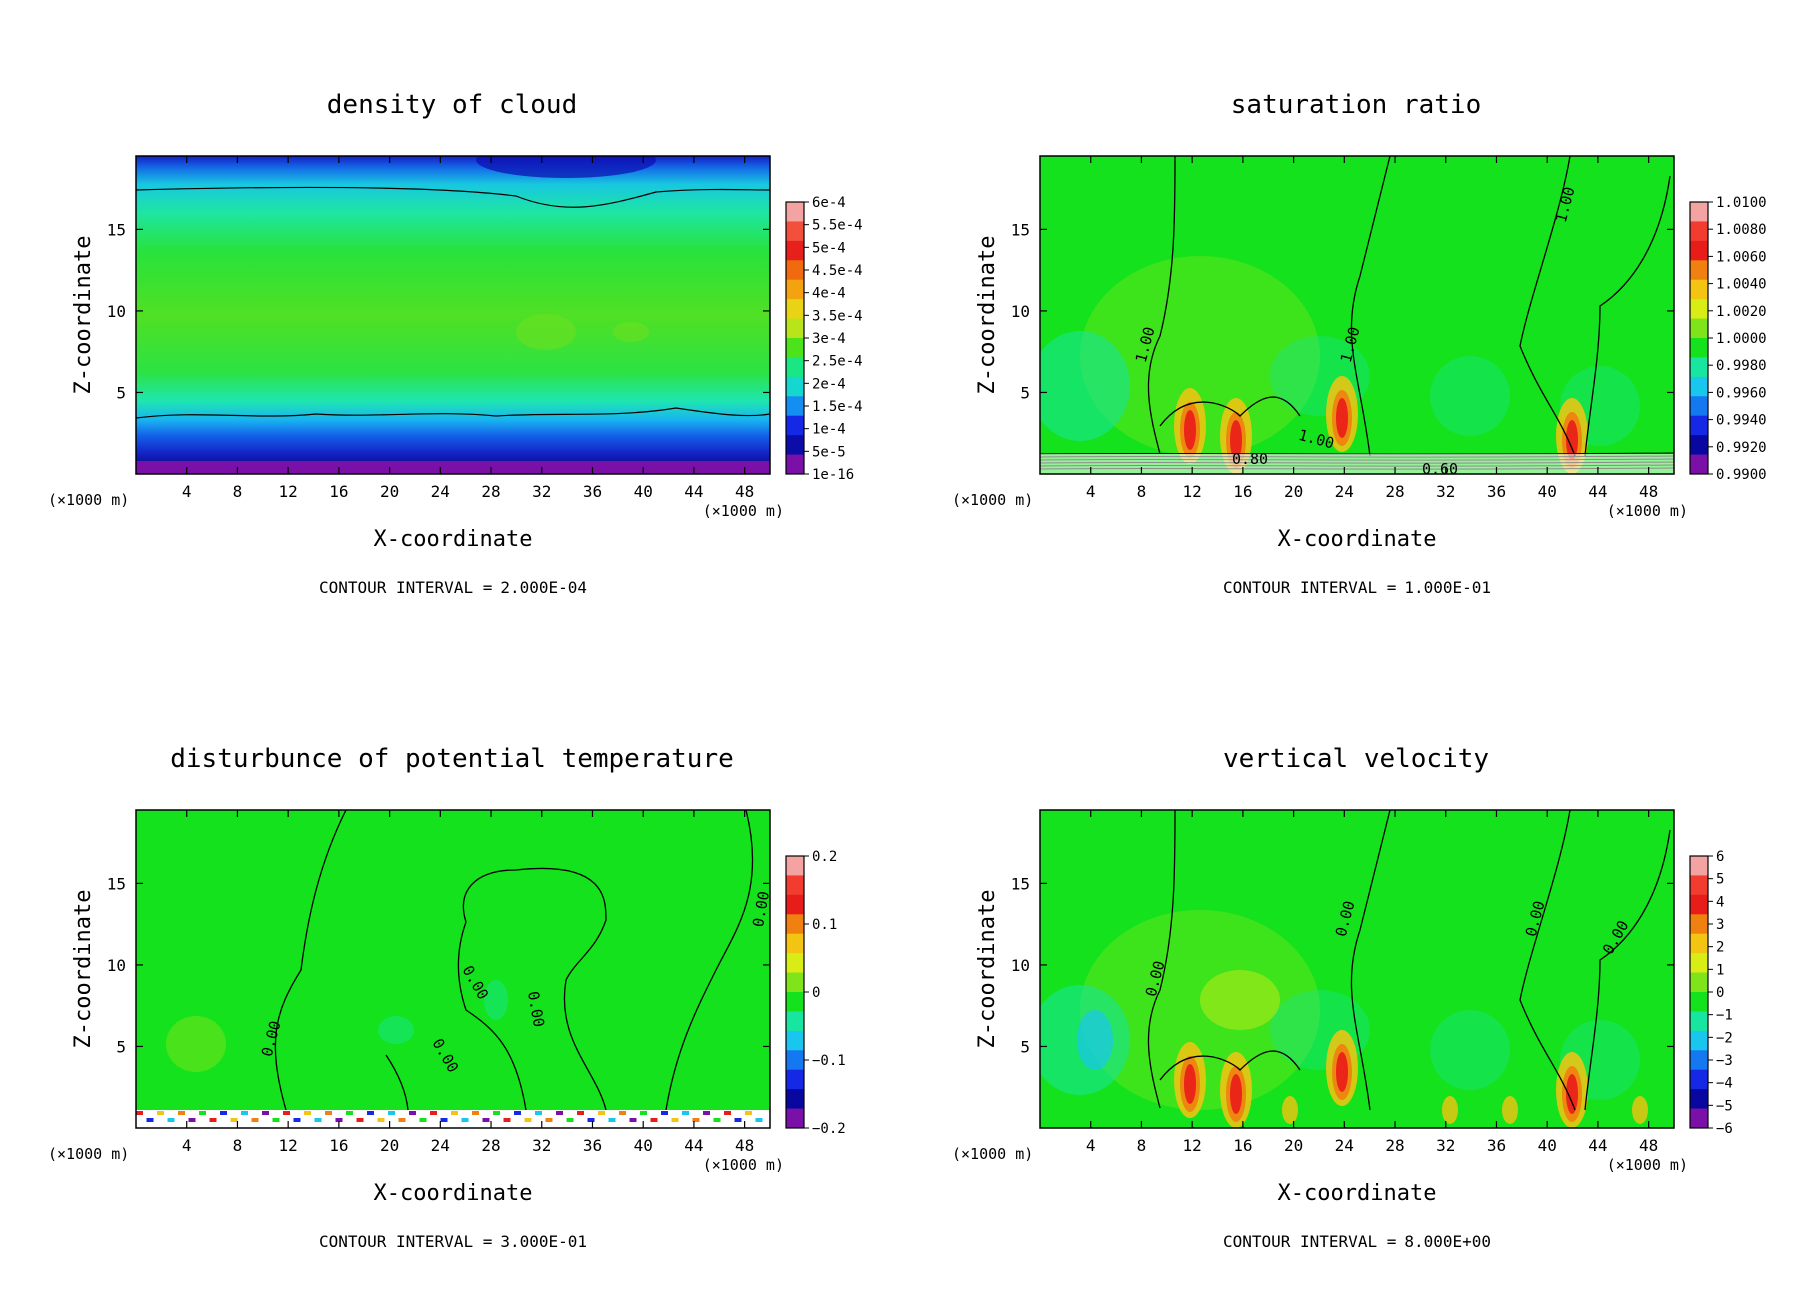 This screenshot has width=1808, height=1308. I want to click on contour-interval-value: 2.000E-04, so click(543, 587).